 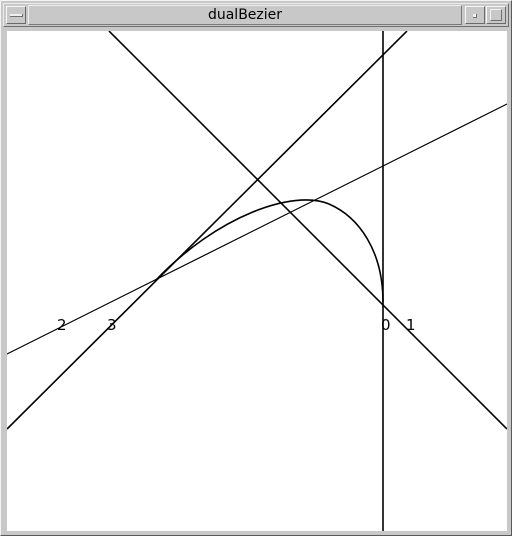 I want to click on maximize-icon, so click(x=496, y=15).